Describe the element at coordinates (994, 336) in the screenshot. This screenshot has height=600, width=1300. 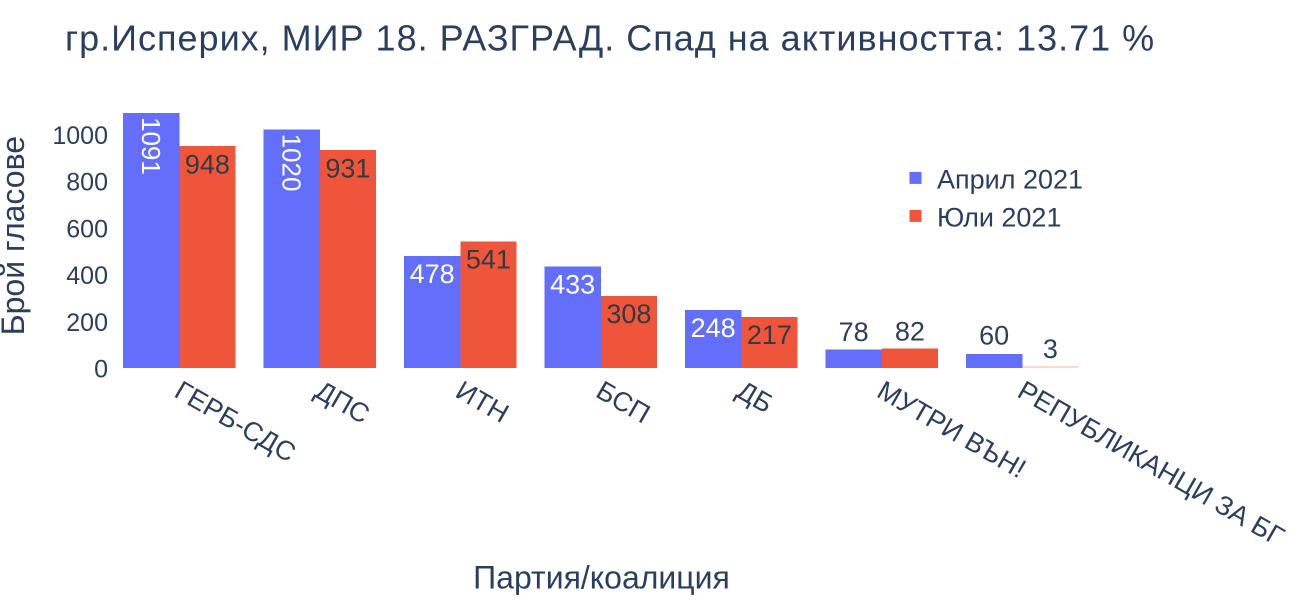
I see `svg-text: 60` at that location.